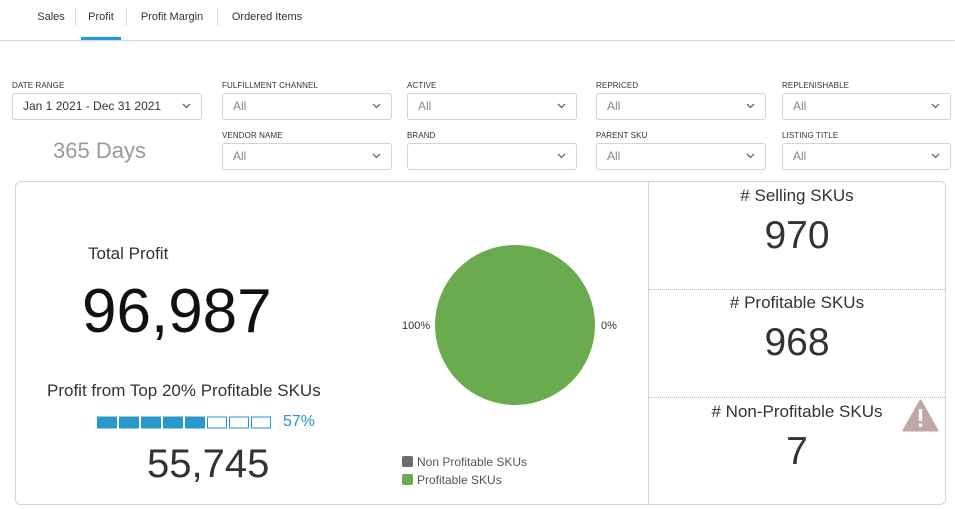 Image resolution: width=955 pixels, height=509 pixels. Describe the element at coordinates (800, 156) in the screenshot. I see `listing-title-value: All` at that location.